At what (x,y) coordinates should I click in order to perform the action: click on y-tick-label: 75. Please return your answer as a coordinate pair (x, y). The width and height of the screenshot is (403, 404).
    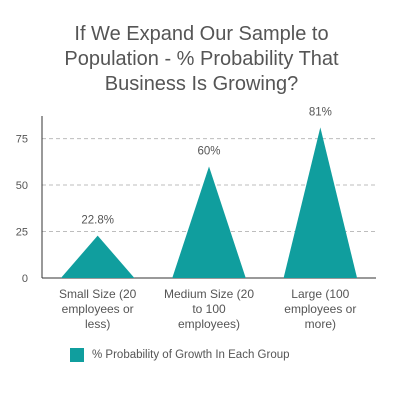
    Looking at the image, I should click on (22, 140).